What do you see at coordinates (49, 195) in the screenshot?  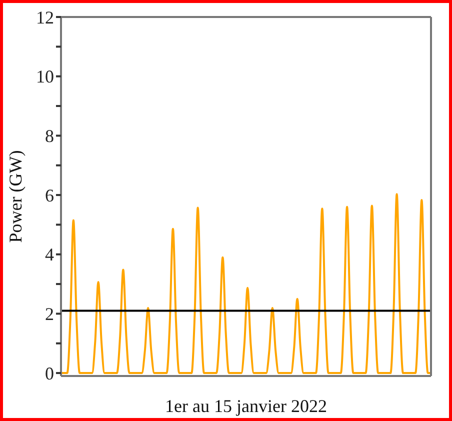 I see `y-tick-label: 6` at bounding box center [49, 195].